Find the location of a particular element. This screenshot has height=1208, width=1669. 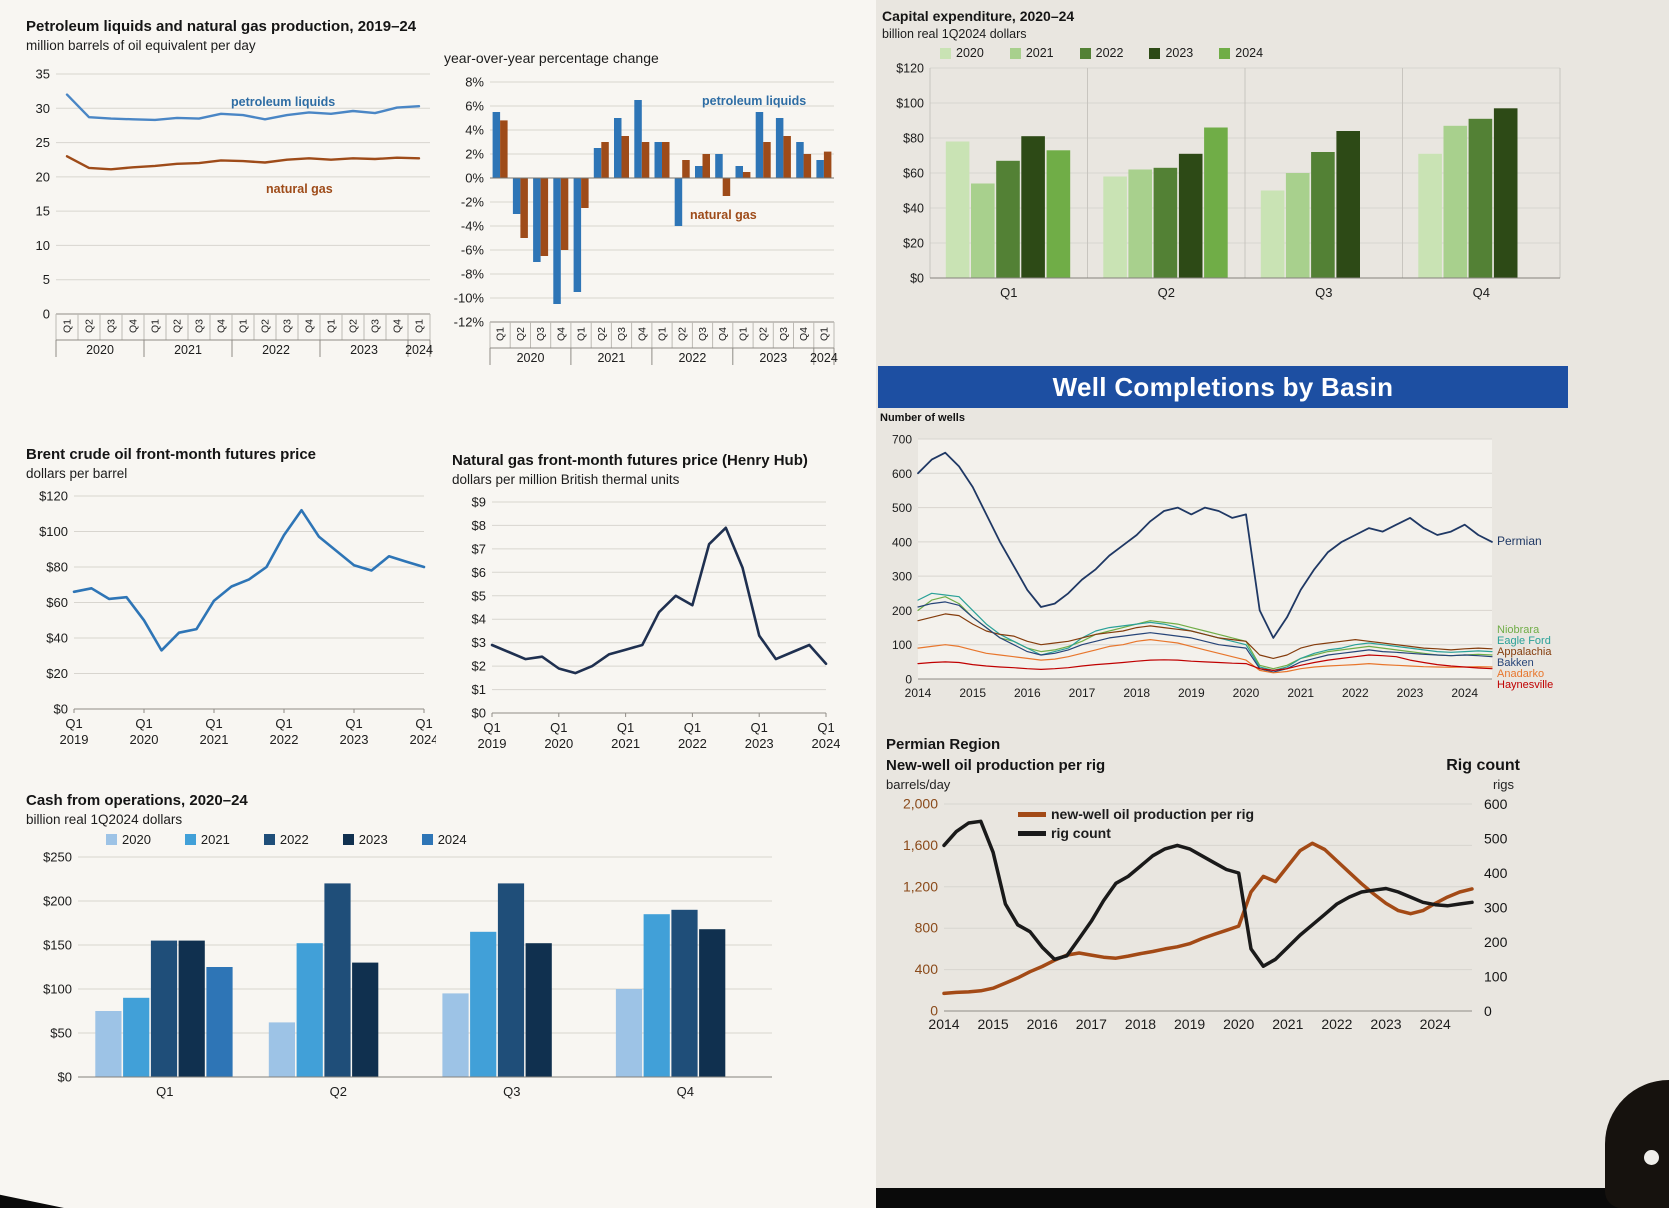

rig-count-axis-title: Rig count is located at coordinates (1483, 765).